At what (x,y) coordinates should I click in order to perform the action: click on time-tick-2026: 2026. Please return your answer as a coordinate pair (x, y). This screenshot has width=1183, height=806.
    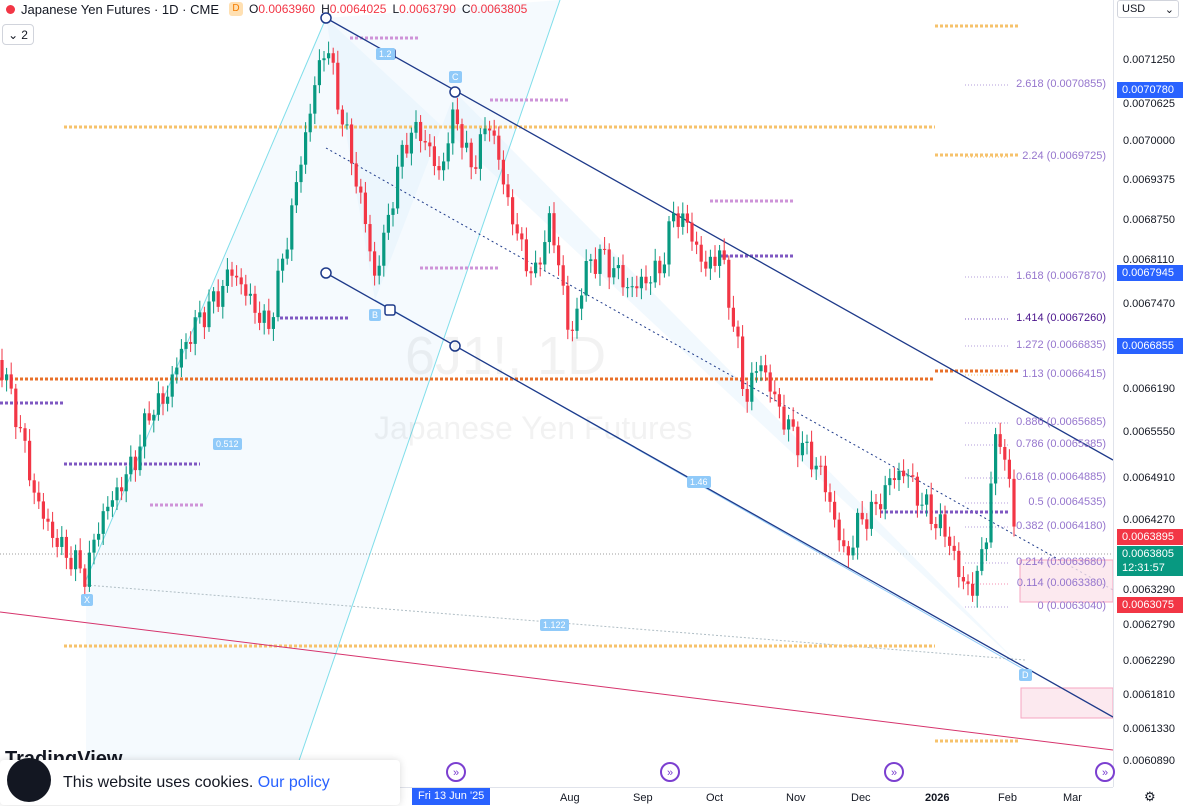
    Looking at the image, I should click on (937, 798).